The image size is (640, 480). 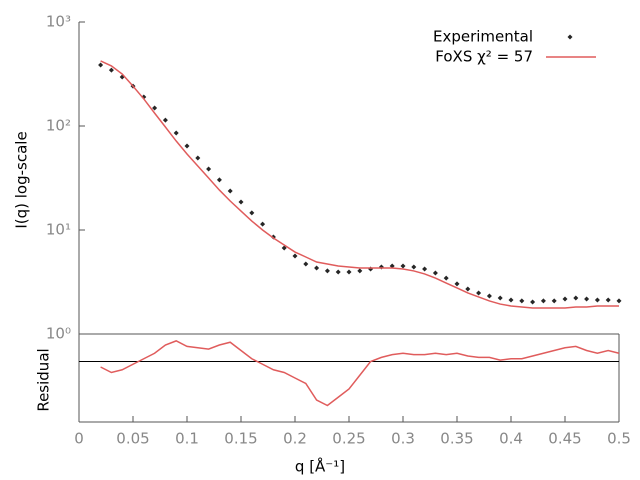 What do you see at coordinates (240, 439) in the screenshot?
I see `x-tick-label: 0.15` at bounding box center [240, 439].